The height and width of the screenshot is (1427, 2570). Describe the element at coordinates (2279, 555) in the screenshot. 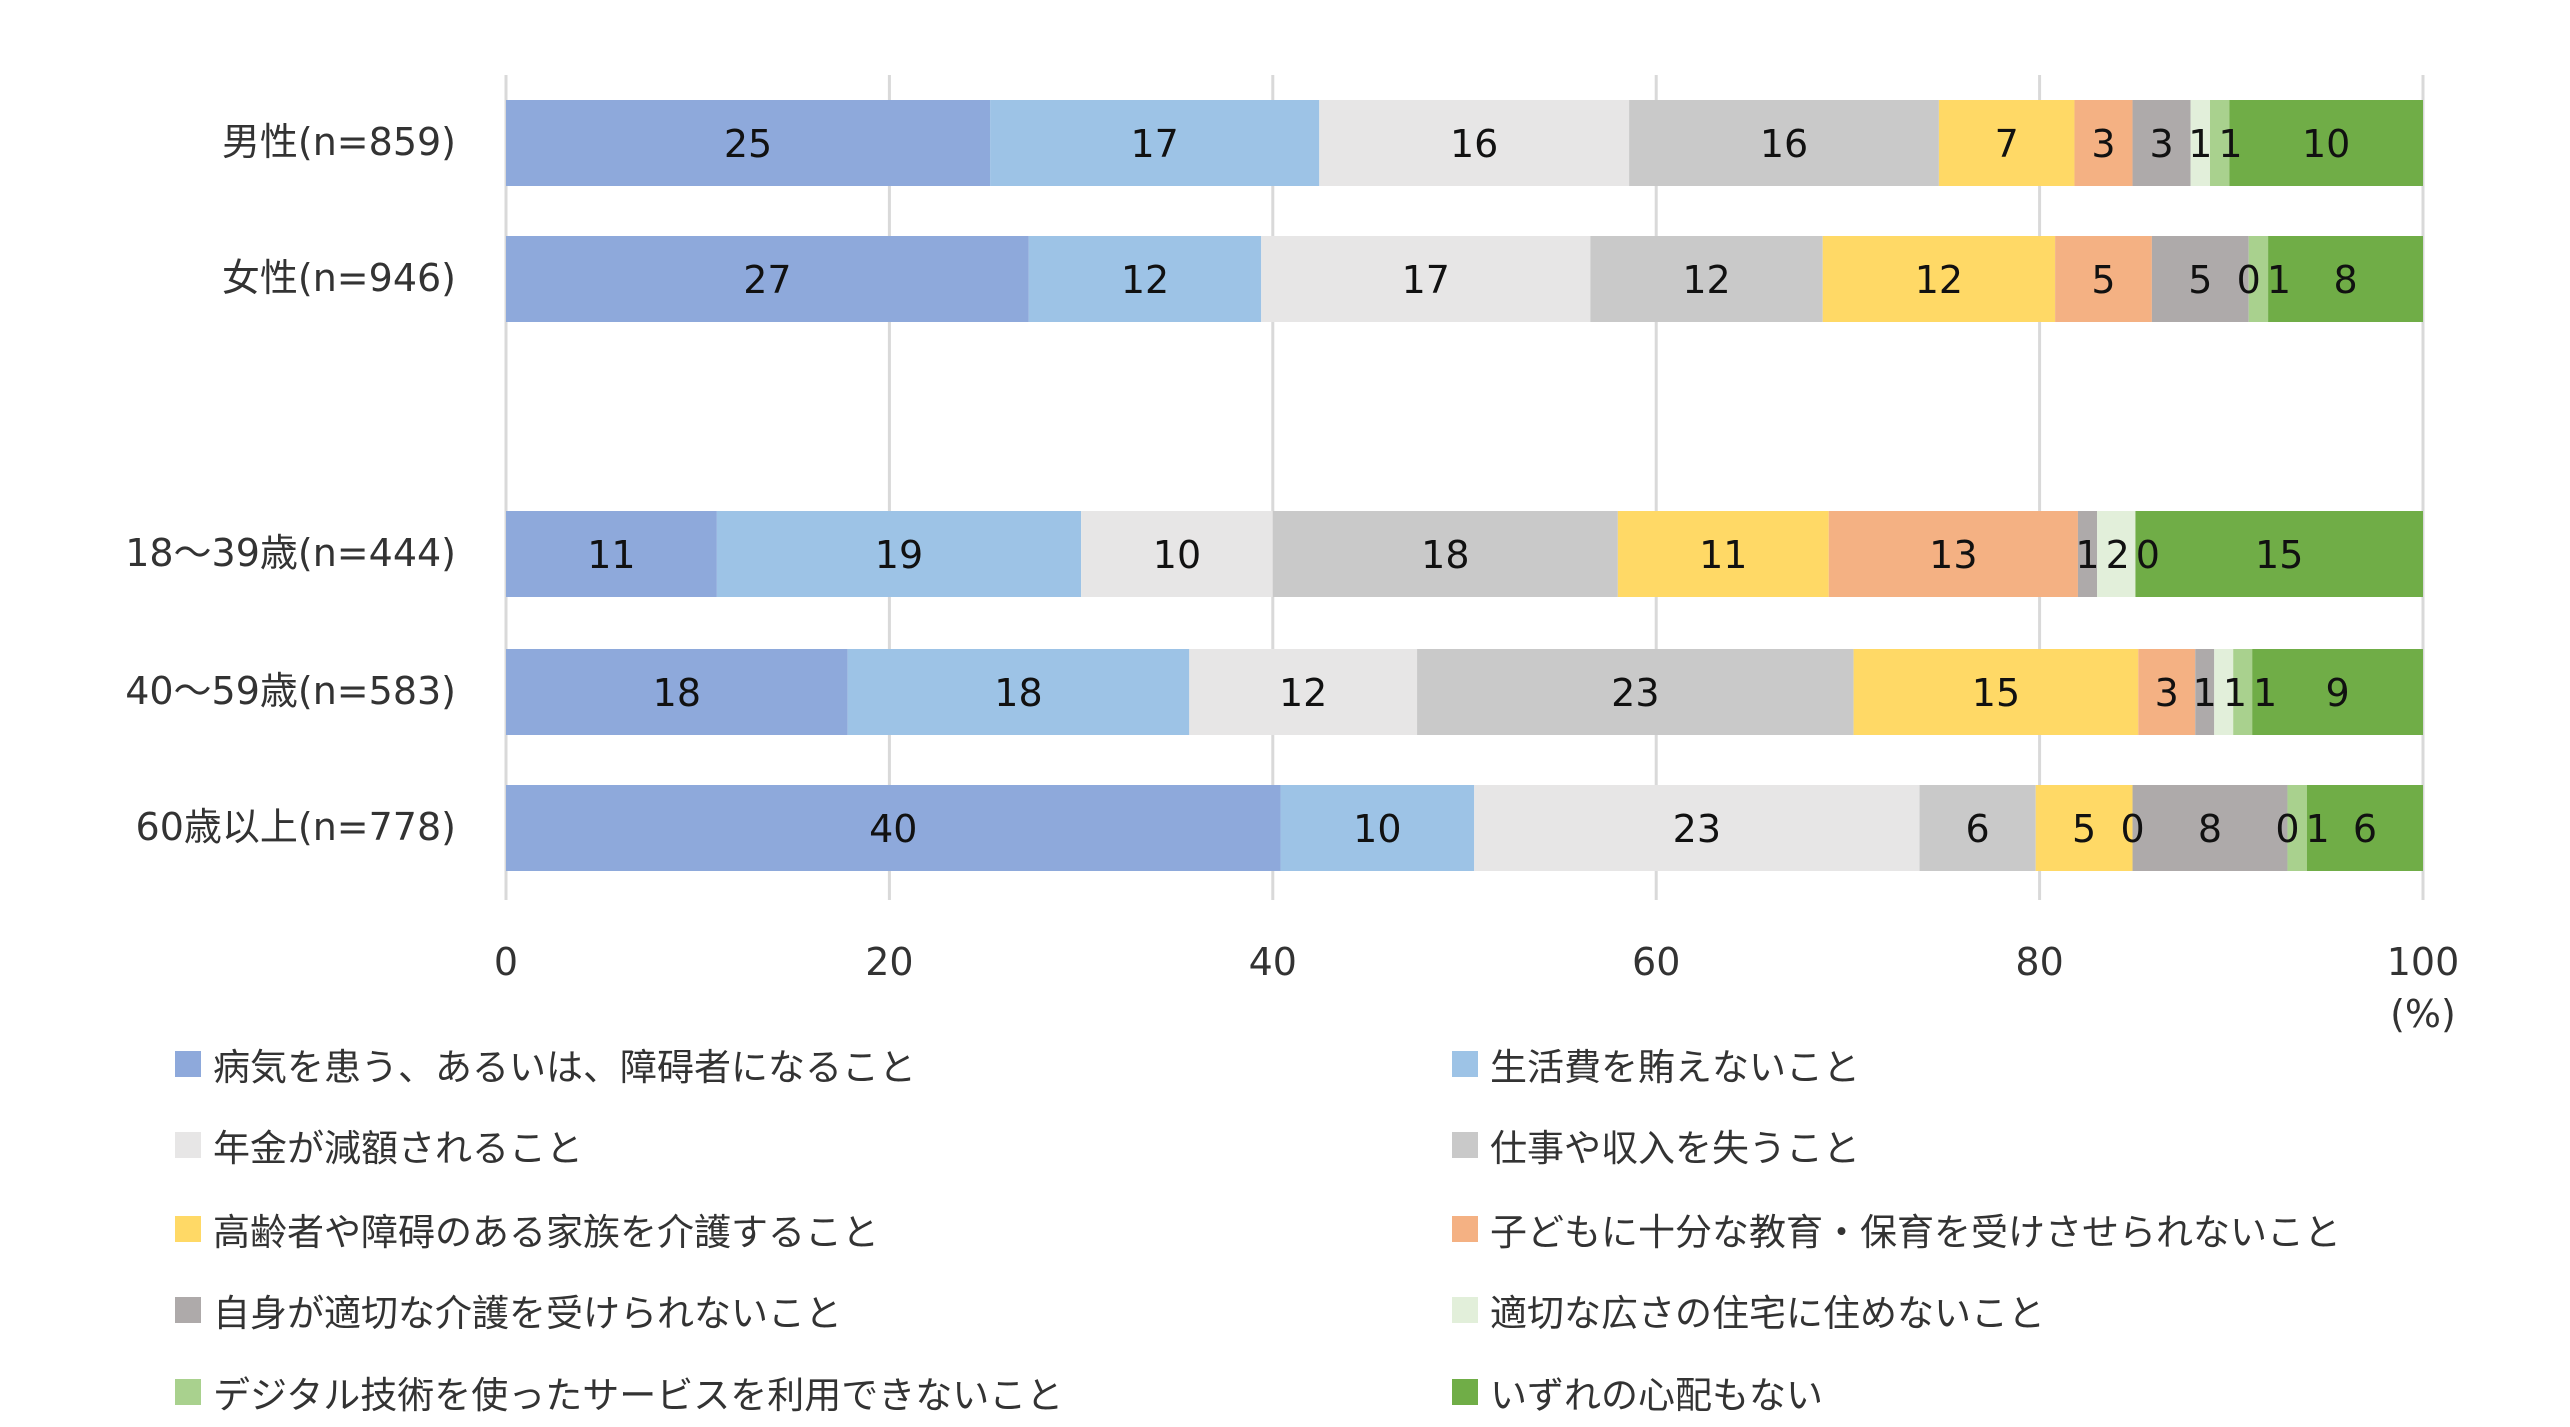

I see `data-label: 15` at that location.